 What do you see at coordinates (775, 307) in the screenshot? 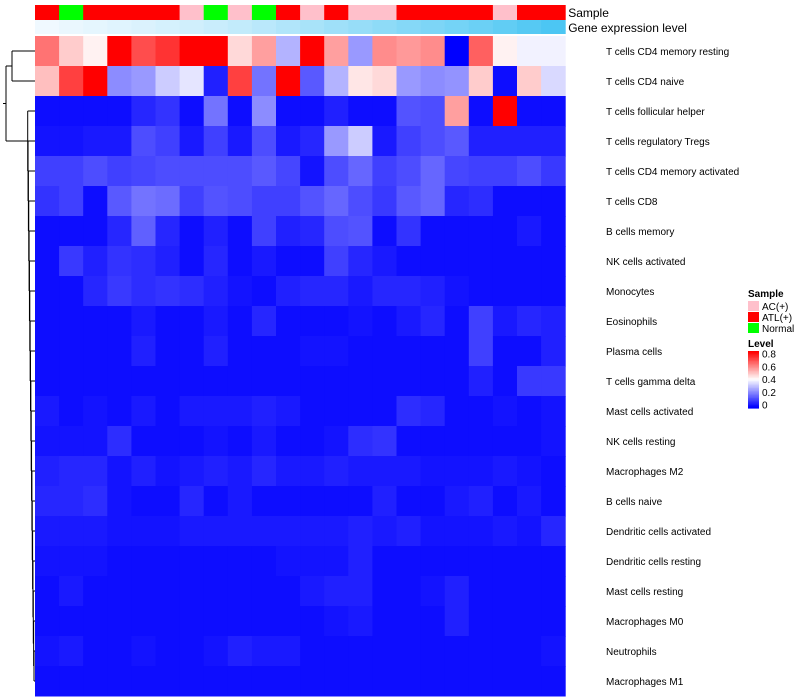
I see `legend-sample-entry: AC(+)` at bounding box center [775, 307].